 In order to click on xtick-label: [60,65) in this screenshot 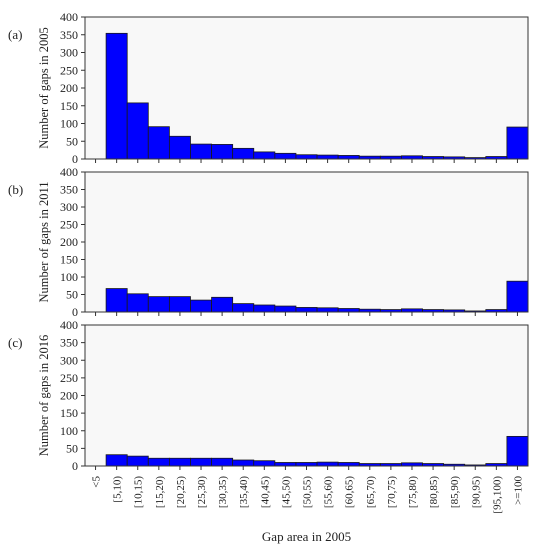, I will do `click(350, 492)`.